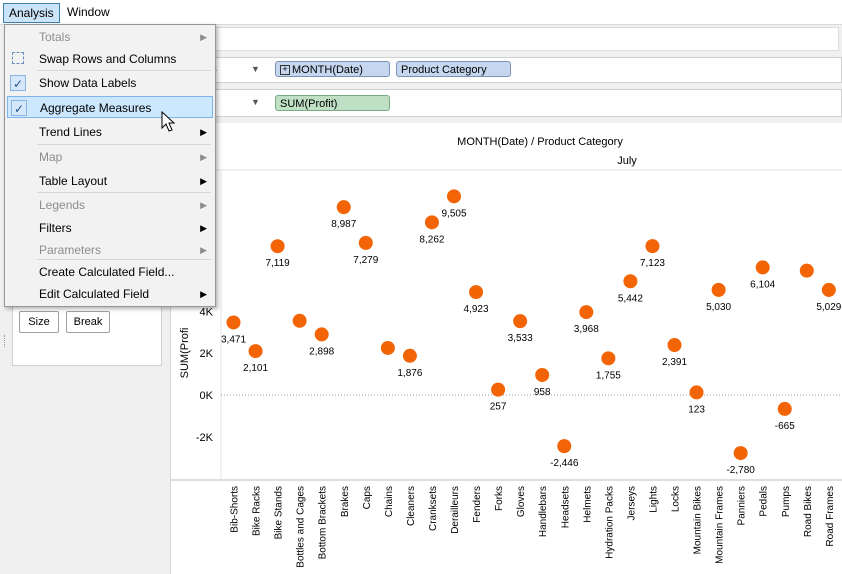 The width and height of the screenshot is (842, 574). I want to click on data-label: 3,471, so click(233, 339).